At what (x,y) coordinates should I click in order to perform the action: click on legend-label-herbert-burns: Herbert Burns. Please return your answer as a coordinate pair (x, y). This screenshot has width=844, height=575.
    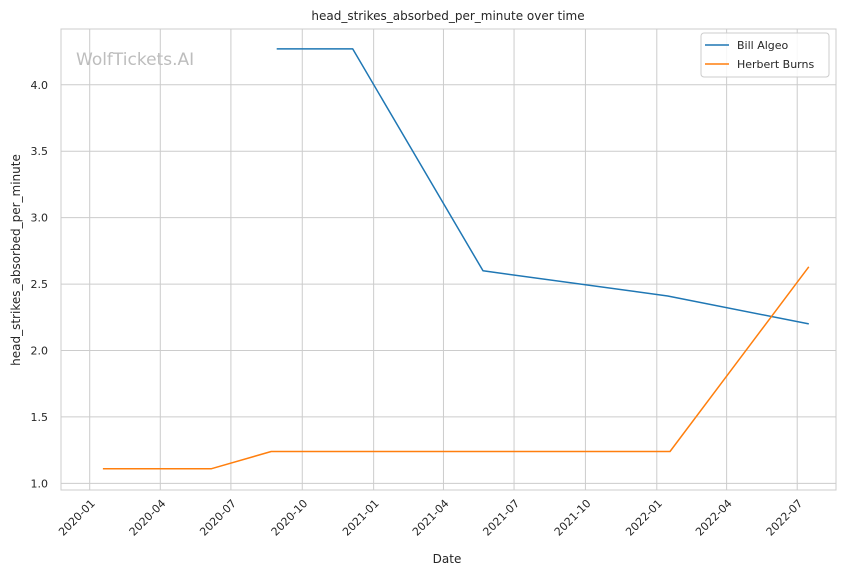
    Looking at the image, I should click on (775, 64).